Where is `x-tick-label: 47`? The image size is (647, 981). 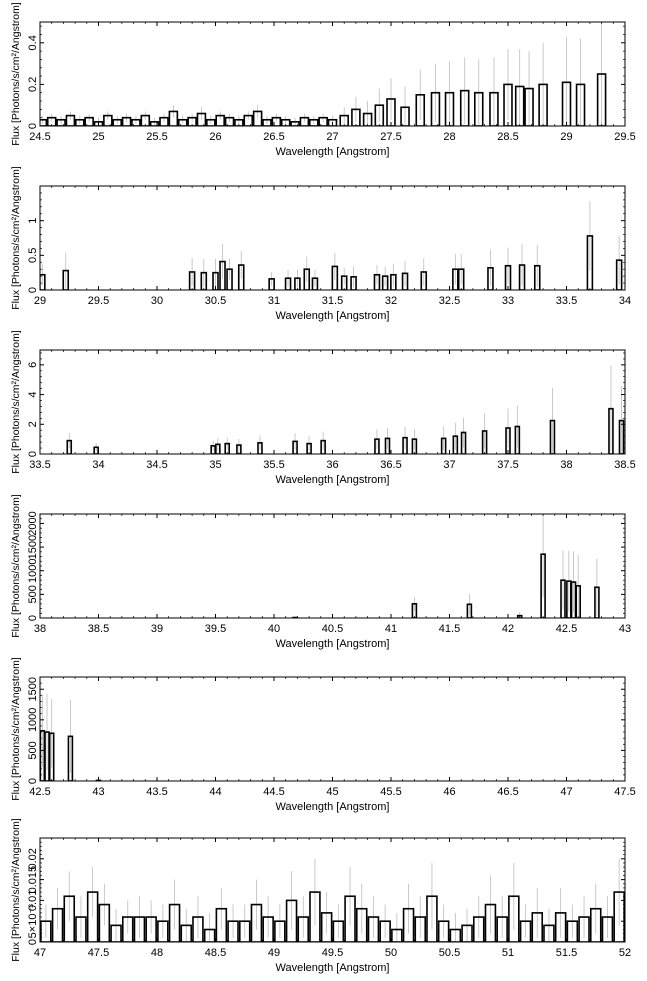 x-tick-label: 47 is located at coordinates (566, 792).